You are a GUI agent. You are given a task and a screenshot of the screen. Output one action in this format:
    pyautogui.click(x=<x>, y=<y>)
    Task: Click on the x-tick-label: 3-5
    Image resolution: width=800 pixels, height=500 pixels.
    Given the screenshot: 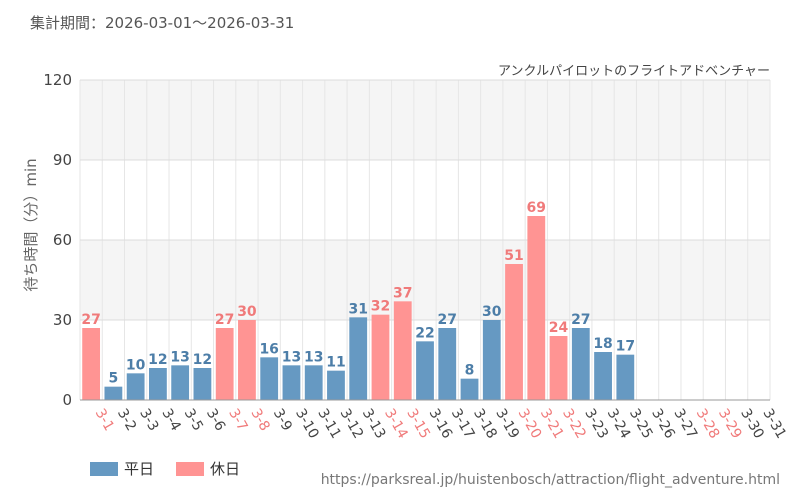 What is the action you would take?
    pyautogui.click(x=193, y=420)
    